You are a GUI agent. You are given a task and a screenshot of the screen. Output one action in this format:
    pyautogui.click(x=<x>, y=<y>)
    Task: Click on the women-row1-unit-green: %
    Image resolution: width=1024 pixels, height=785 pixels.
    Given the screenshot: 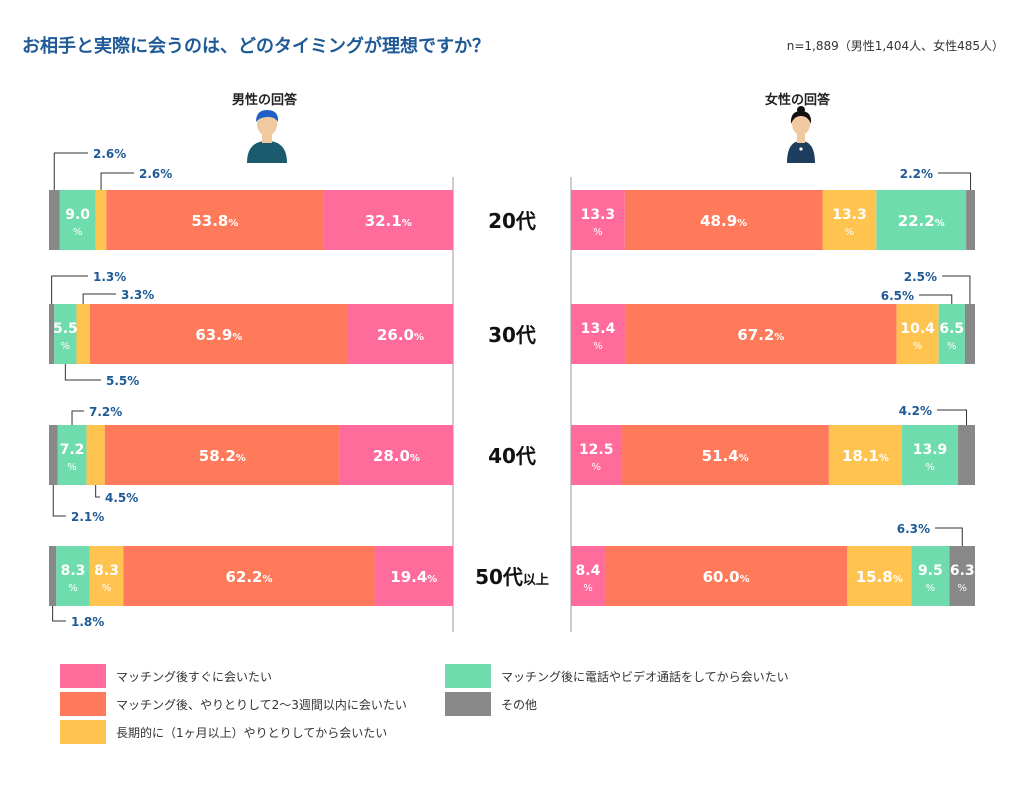 What is the action you would take?
    pyautogui.click(x=952, y=346)
    